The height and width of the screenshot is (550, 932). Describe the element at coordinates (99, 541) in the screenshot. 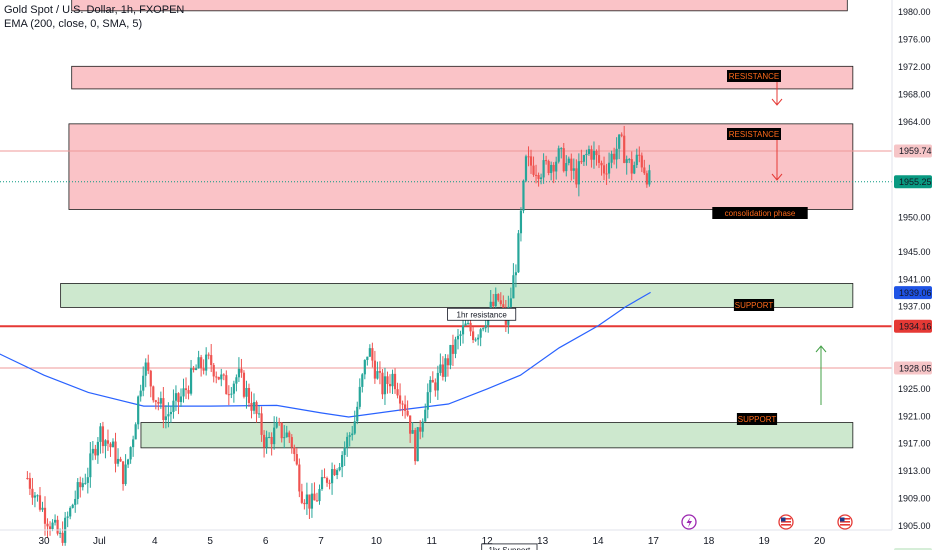

I see `time-tick-label: Jul` at that location.